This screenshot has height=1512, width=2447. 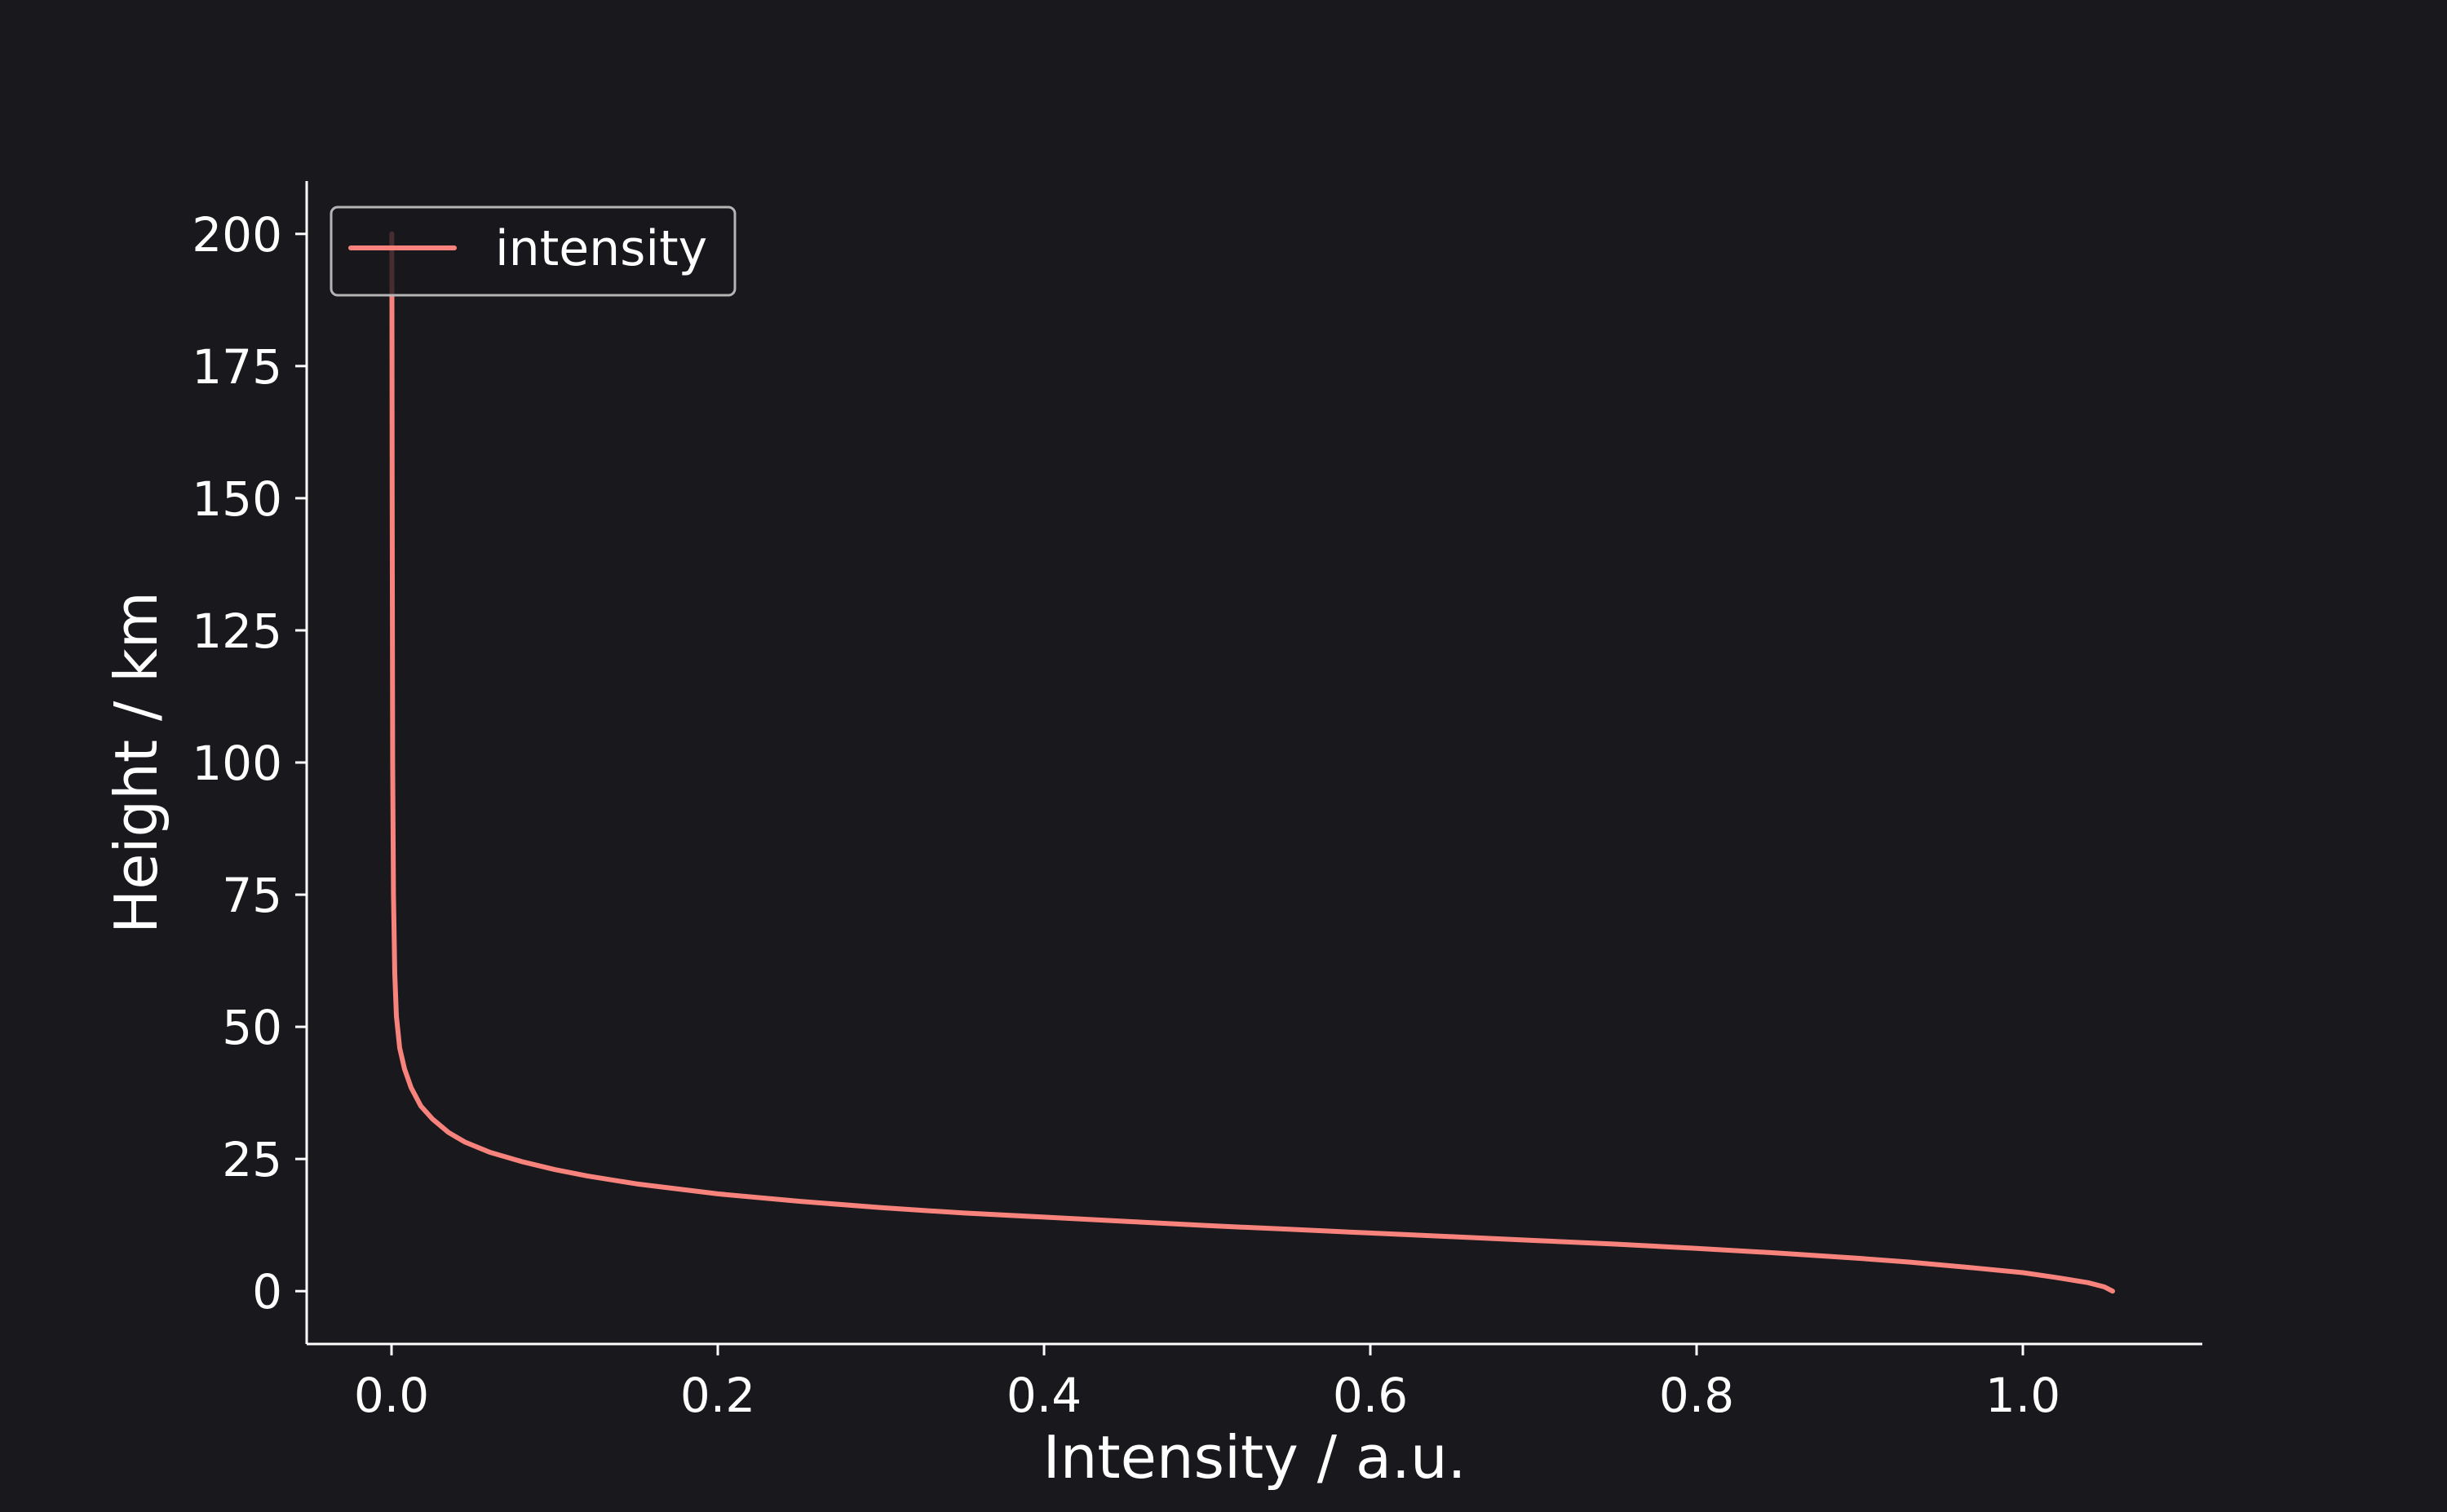 What do you see at coordinates (237, 499) in the screenshot?
I see `y-tick-label: 150` at bounding box center [237, 499].